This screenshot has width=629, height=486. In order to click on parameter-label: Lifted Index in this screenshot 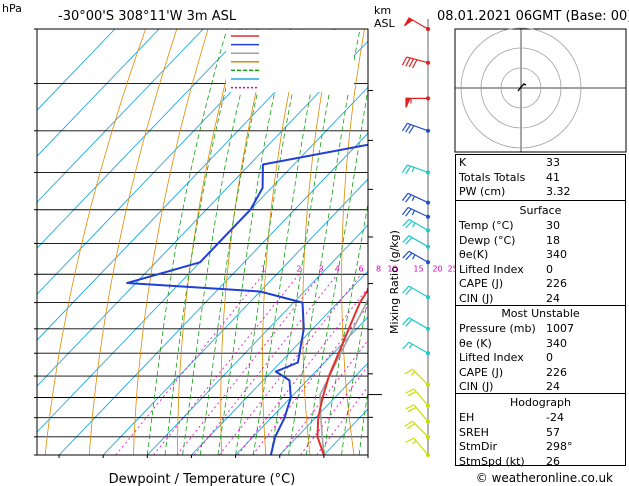, I will do `click(491, 358)`.